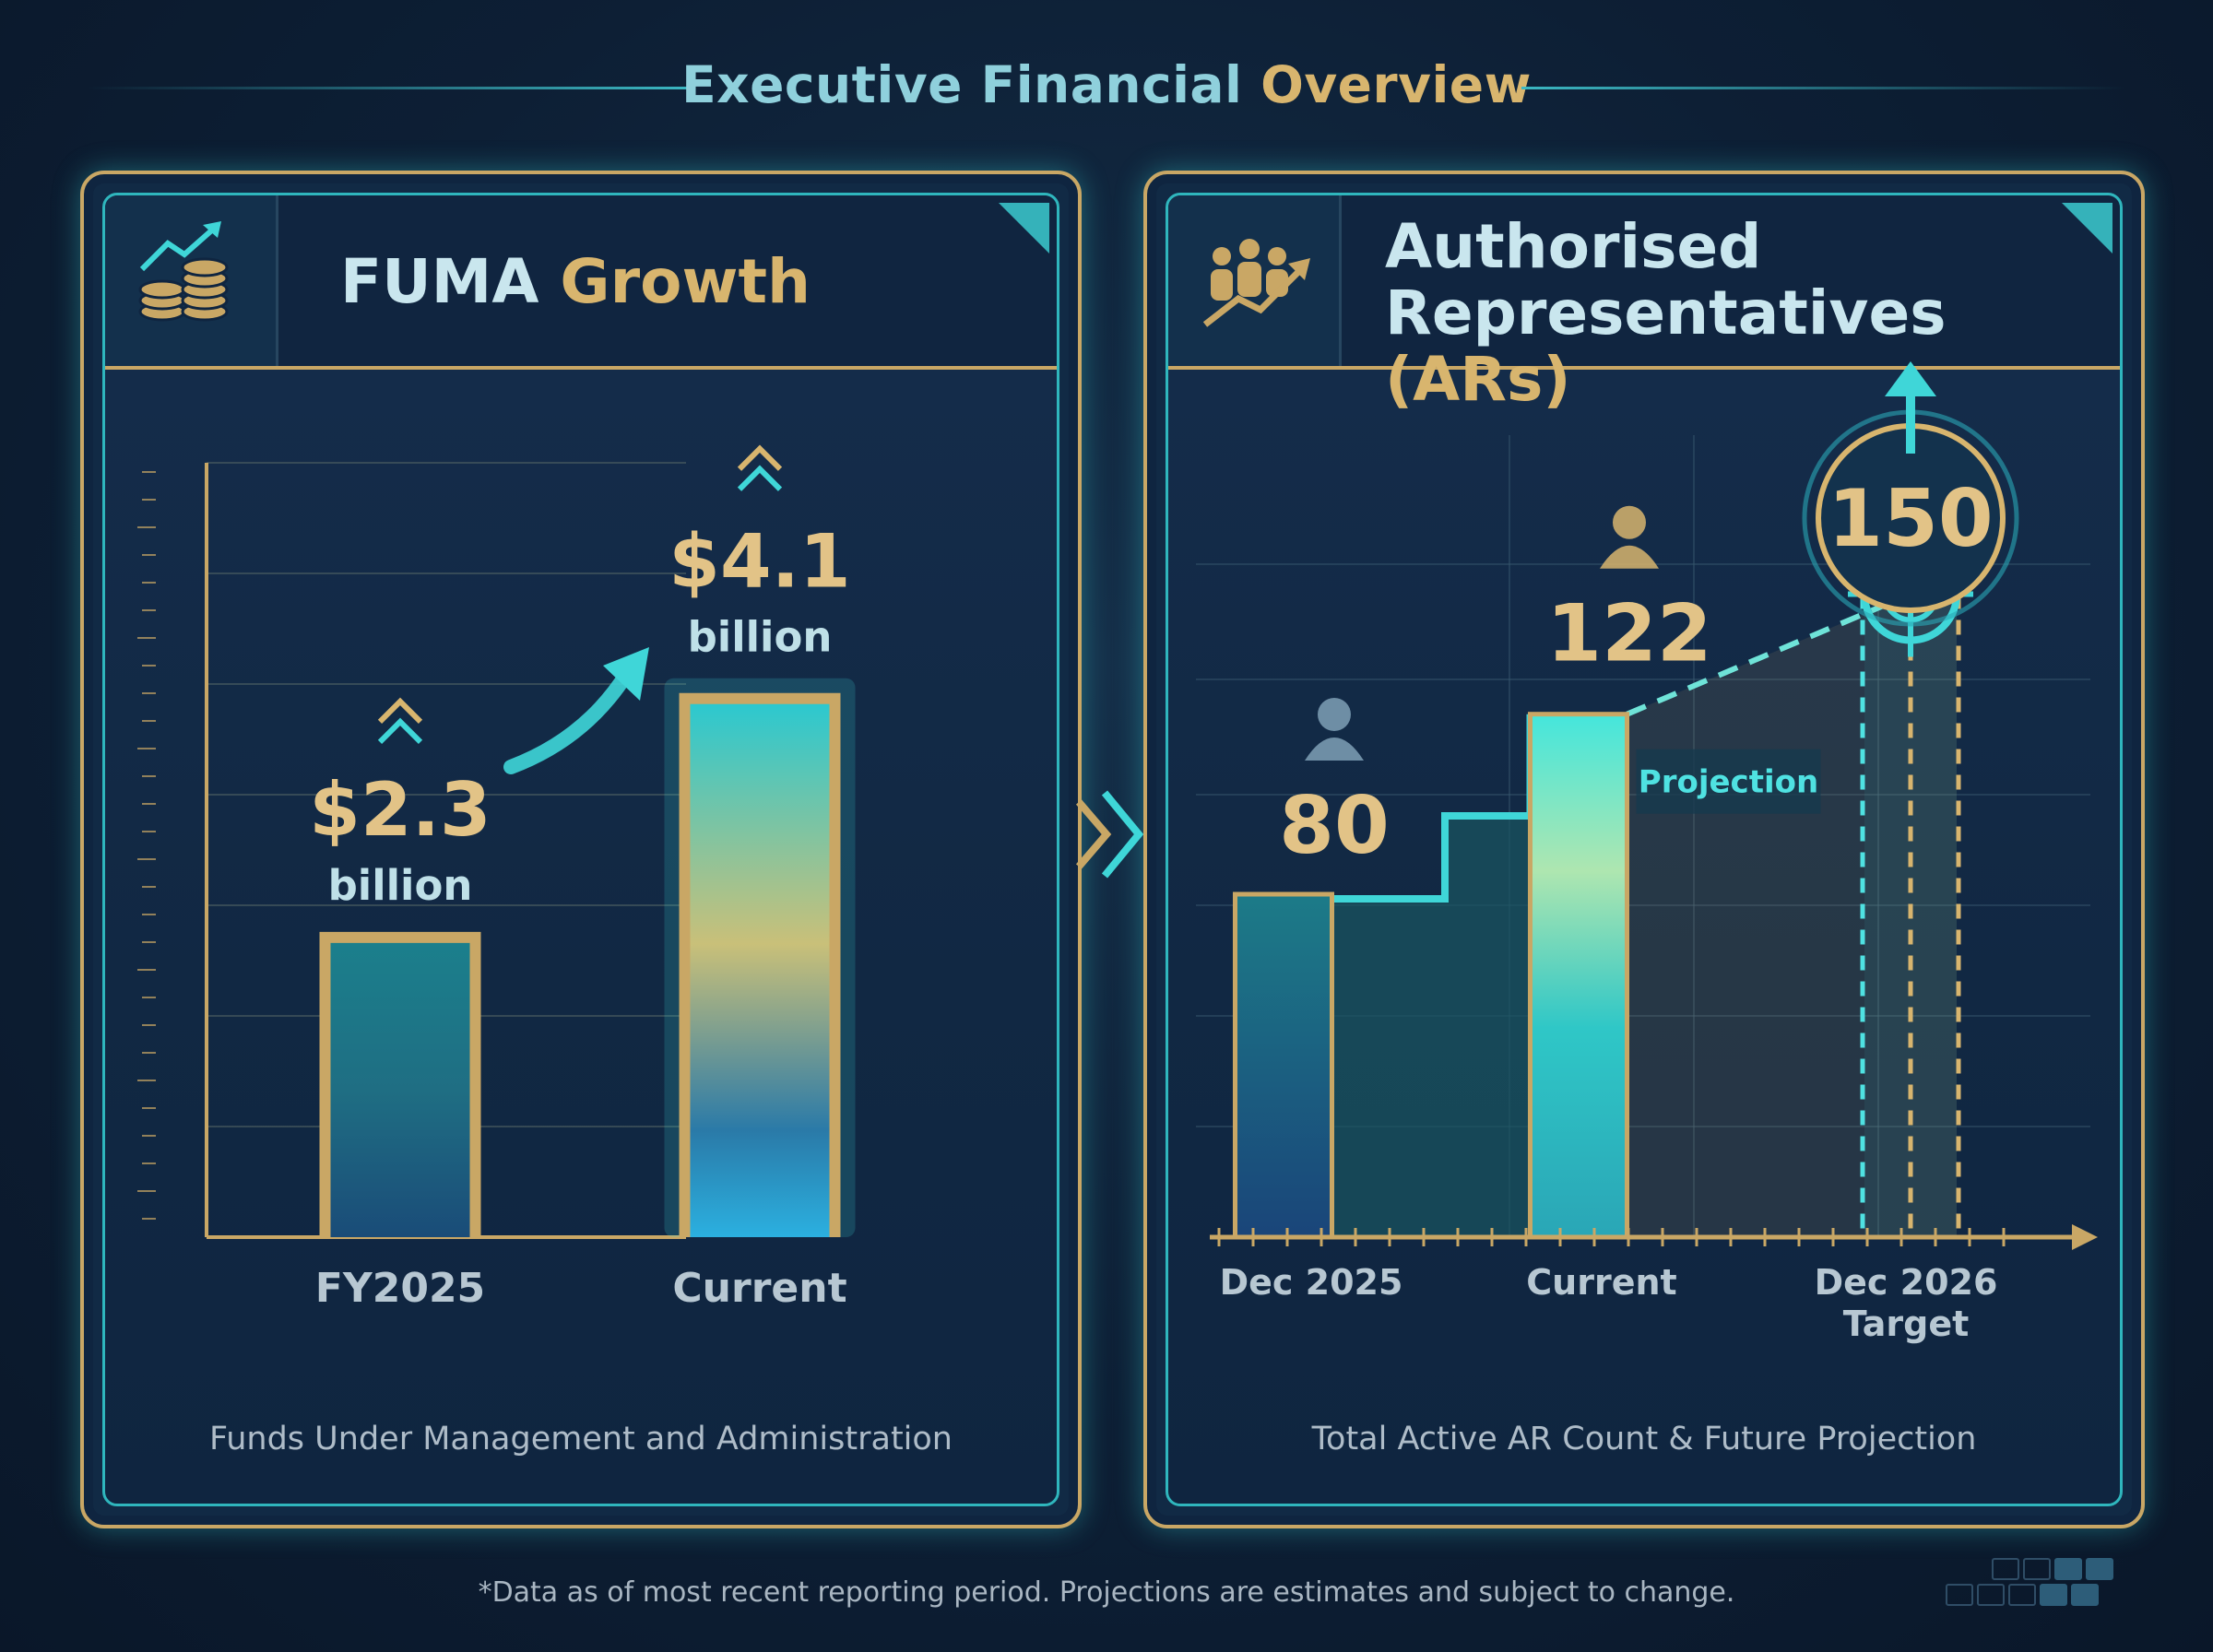  I want to click on title-divider-right, so click(1823, 88).